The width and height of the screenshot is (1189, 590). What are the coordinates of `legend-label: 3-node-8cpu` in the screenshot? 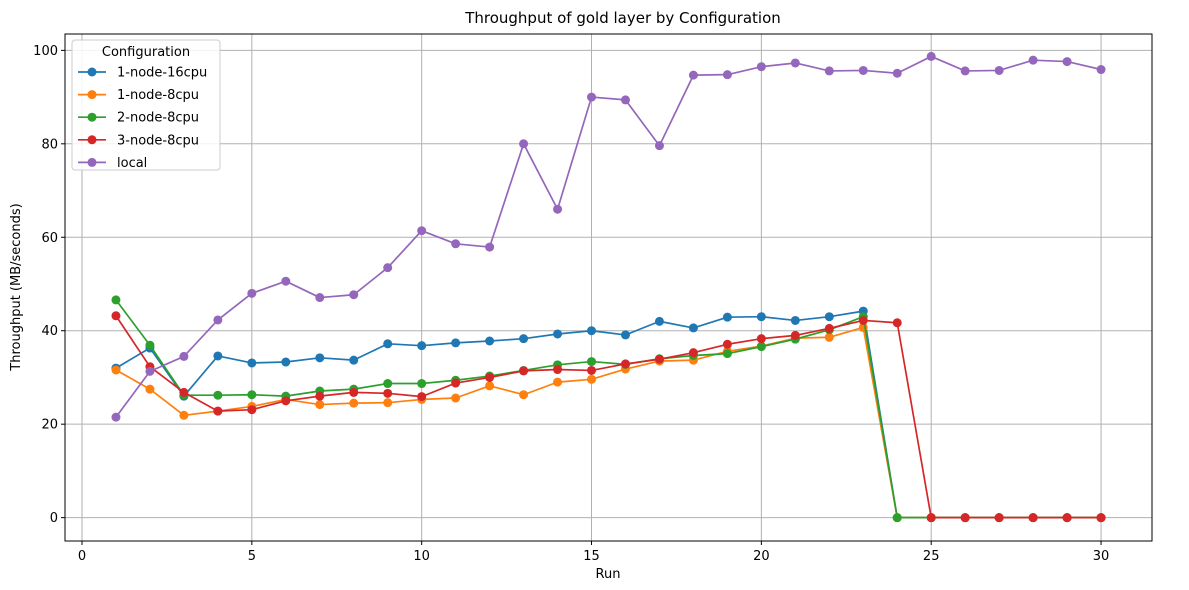 It's located at (158, 140).